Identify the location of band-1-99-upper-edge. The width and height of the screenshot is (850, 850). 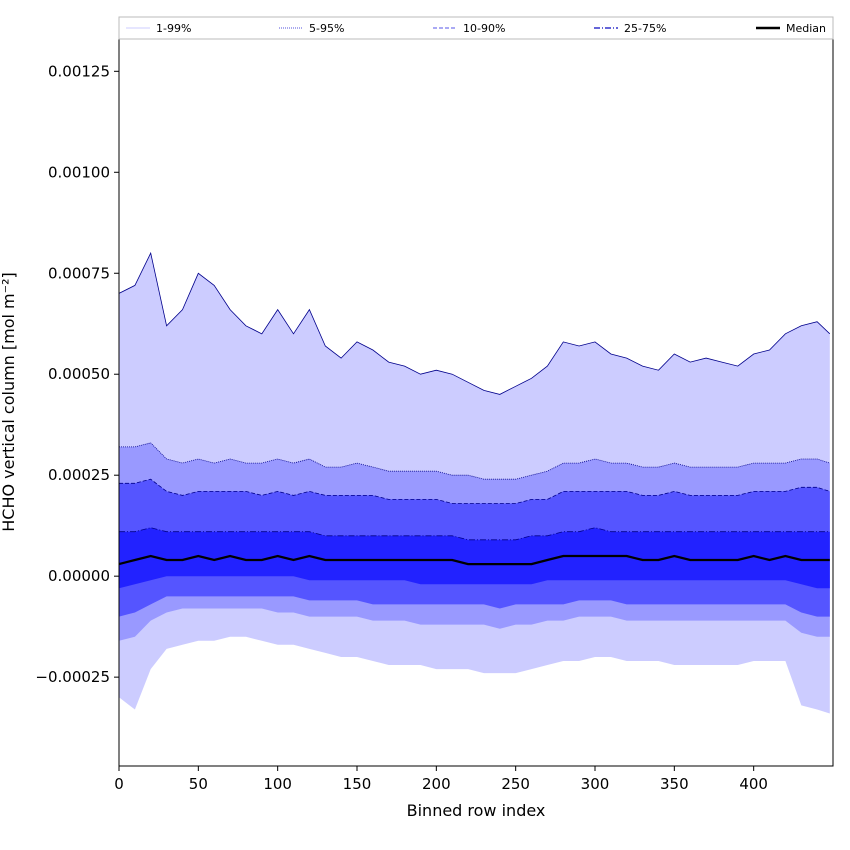
(474, 323).